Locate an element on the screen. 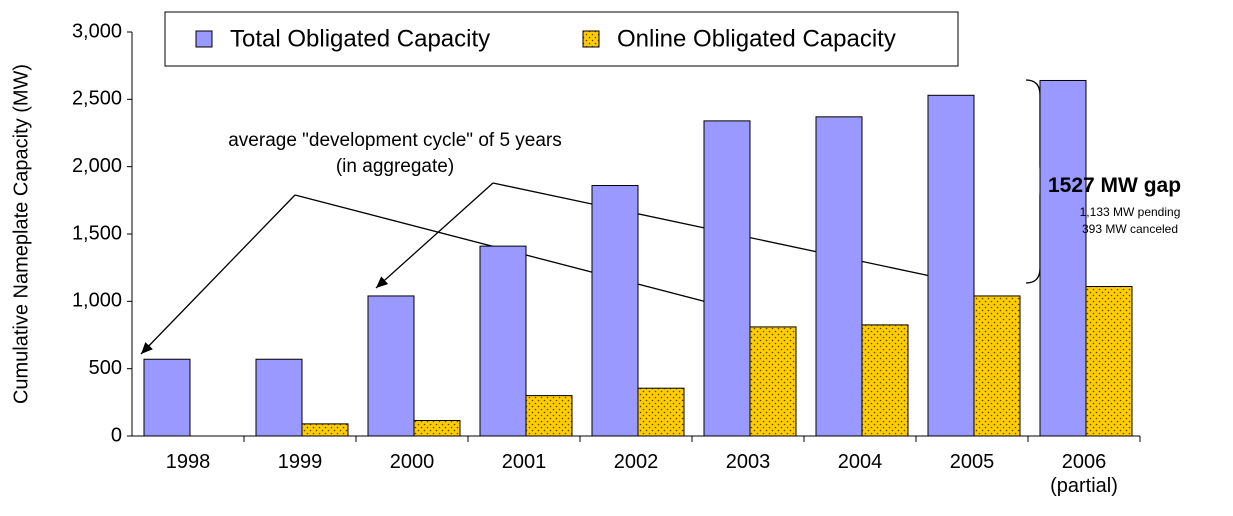  gap-note: 393 MW canceled is located at coordinates (1130, 229).